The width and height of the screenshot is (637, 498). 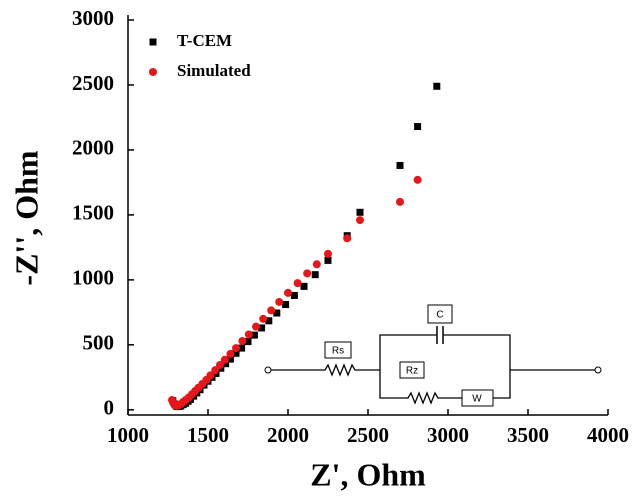 What do you see at coordinates (433, 369) in the screenshot?
I see `circuit-wires` at bounding box center [433, 369].